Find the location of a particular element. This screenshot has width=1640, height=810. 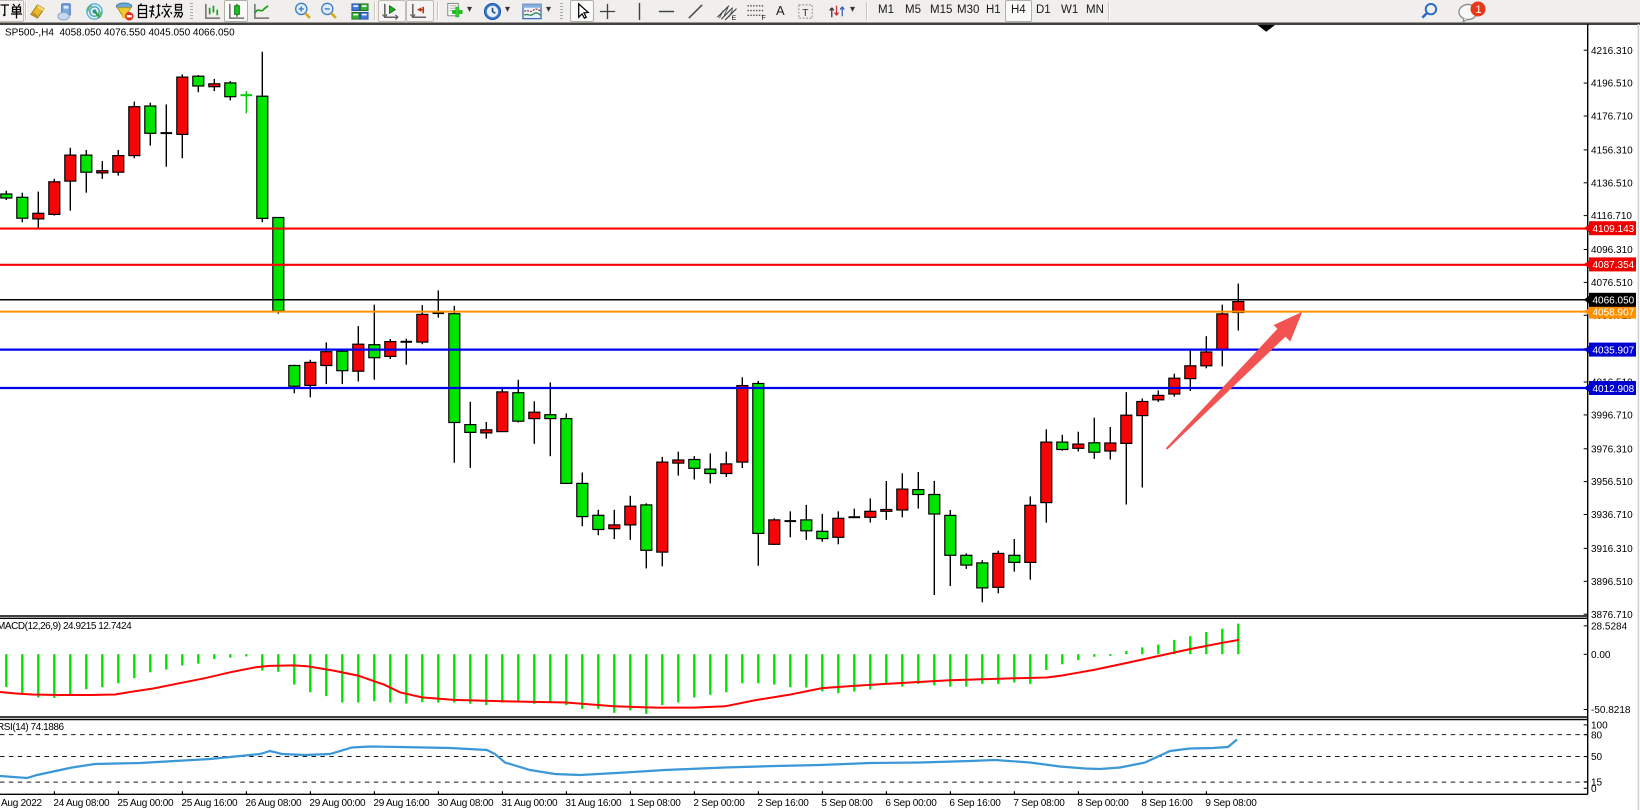

svg-text: 5 Sep 08:00 is located at coordinates (847, 803).